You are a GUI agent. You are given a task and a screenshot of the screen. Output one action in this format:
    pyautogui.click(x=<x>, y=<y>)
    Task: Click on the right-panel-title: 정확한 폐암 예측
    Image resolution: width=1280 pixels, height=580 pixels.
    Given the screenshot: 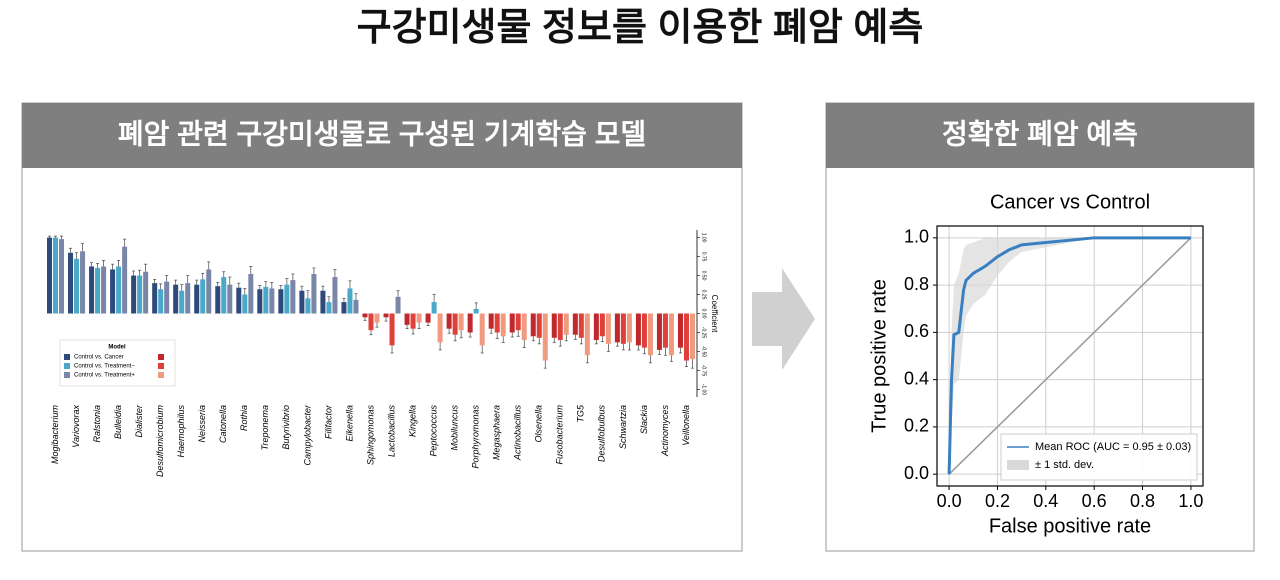 What is the action you would take?
    pyautogui.click(x=1040, y=133)
    